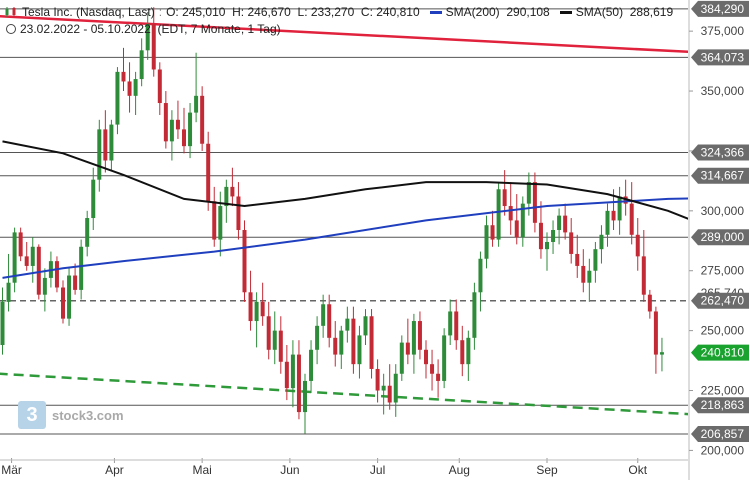 The height and width of the screenshot is (480, 750). What do you see at coordinates (201, 470) in the screenshot?
I see `x-tick-label: Mai` at bounding box center [201, 470].